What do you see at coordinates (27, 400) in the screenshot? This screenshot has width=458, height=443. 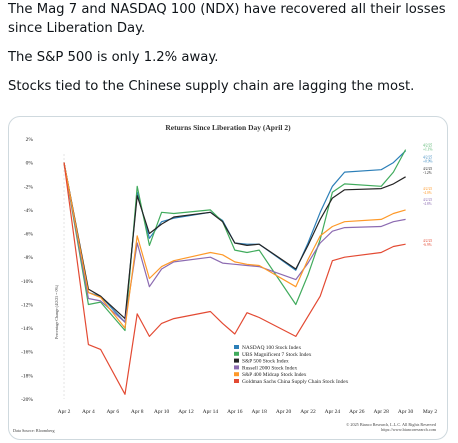 I see `y-tick-label: -20%` at bounding box center [27, 400].